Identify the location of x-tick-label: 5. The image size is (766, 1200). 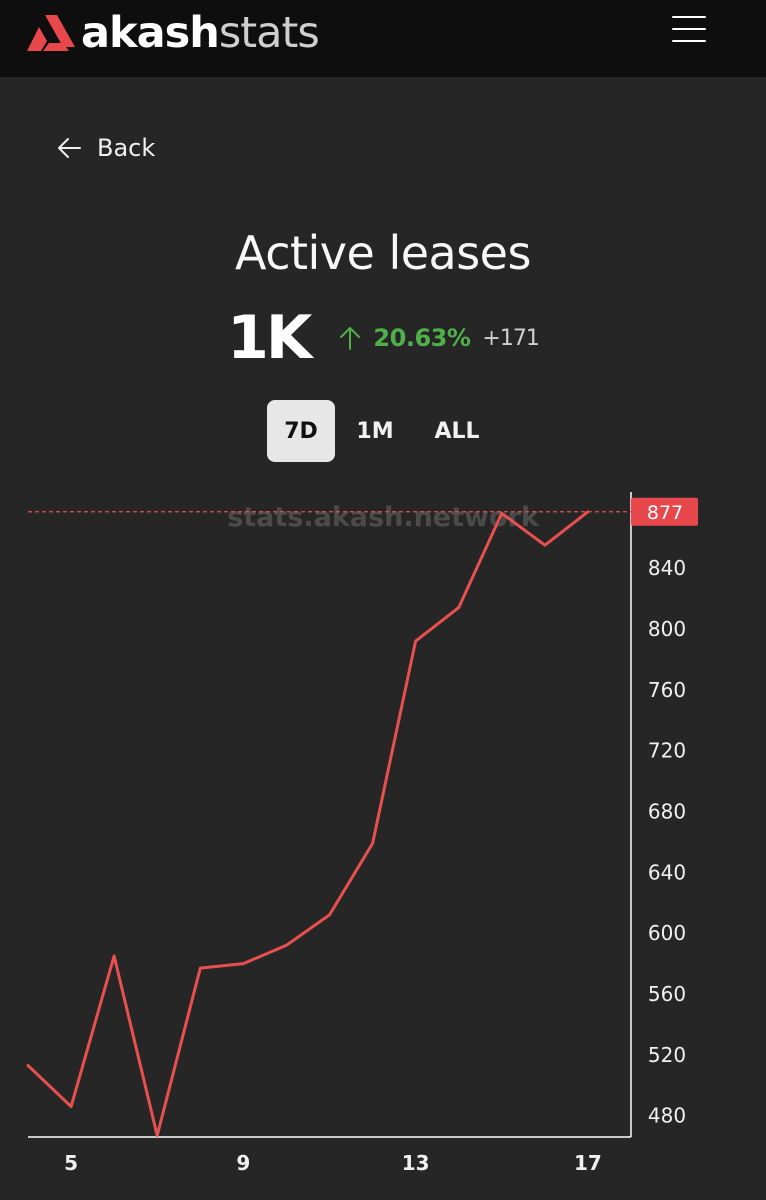
(71, 1163).